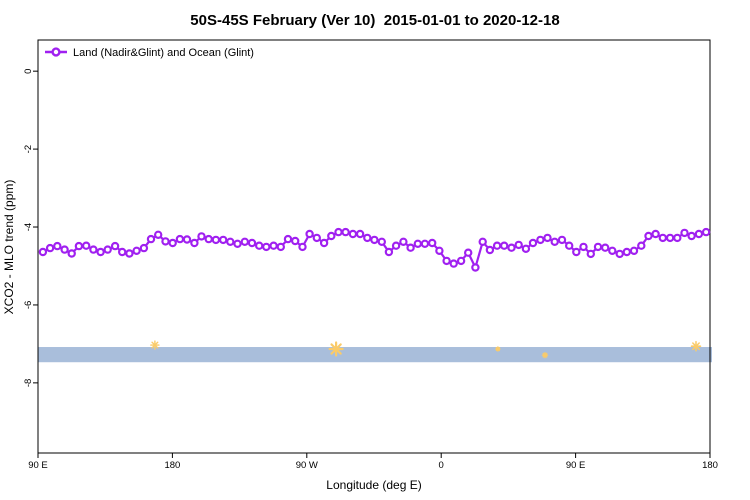  What do you see at coordinates (307, 465) in the screenshot?
I see `x-tick-label: 90 W` at bounding box center [307, 465].